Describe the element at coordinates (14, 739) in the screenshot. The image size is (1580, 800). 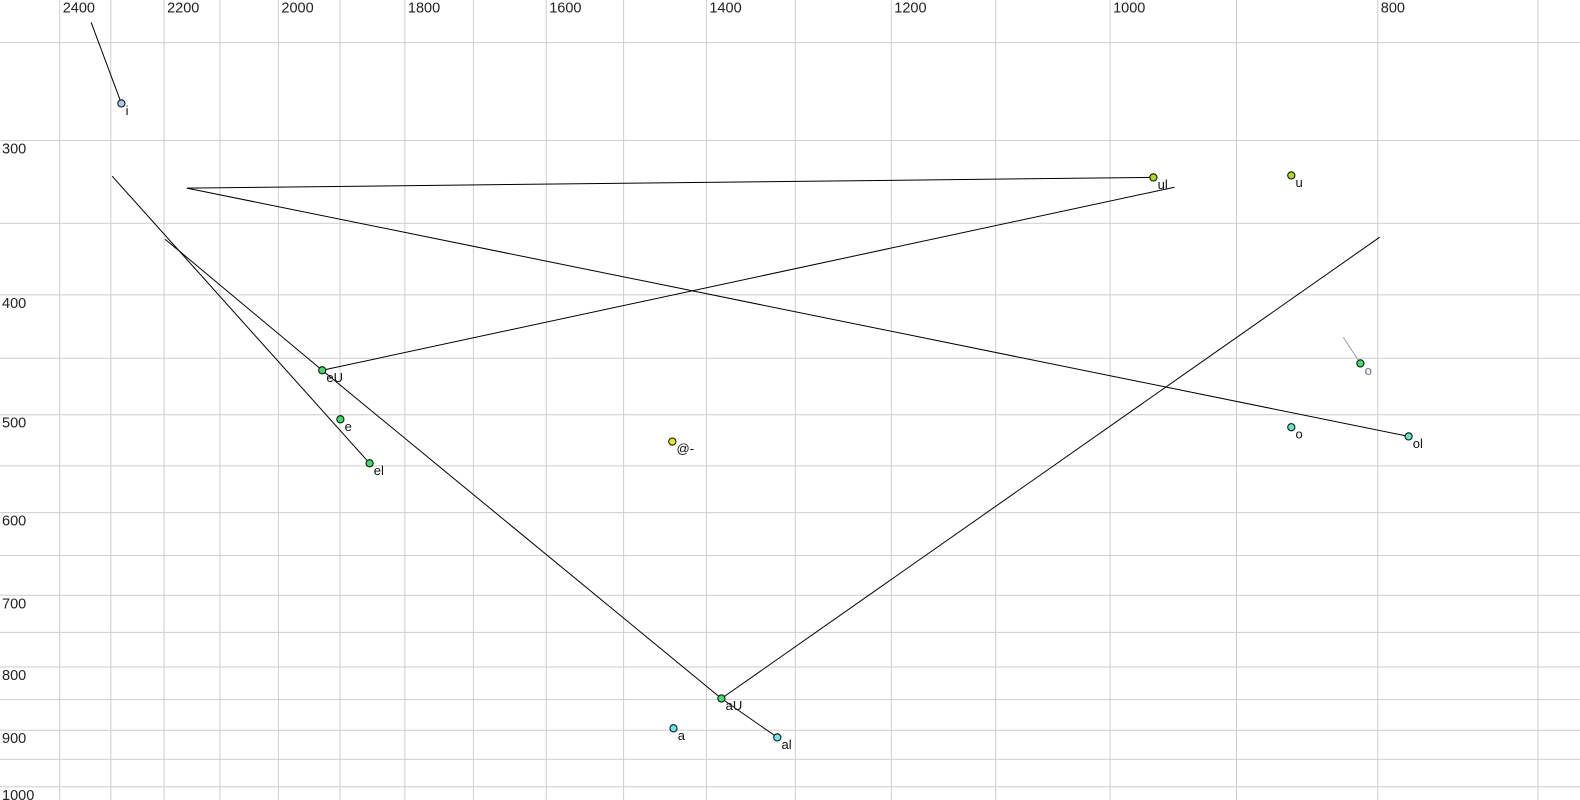
I see `svg-text: 900` at that location.